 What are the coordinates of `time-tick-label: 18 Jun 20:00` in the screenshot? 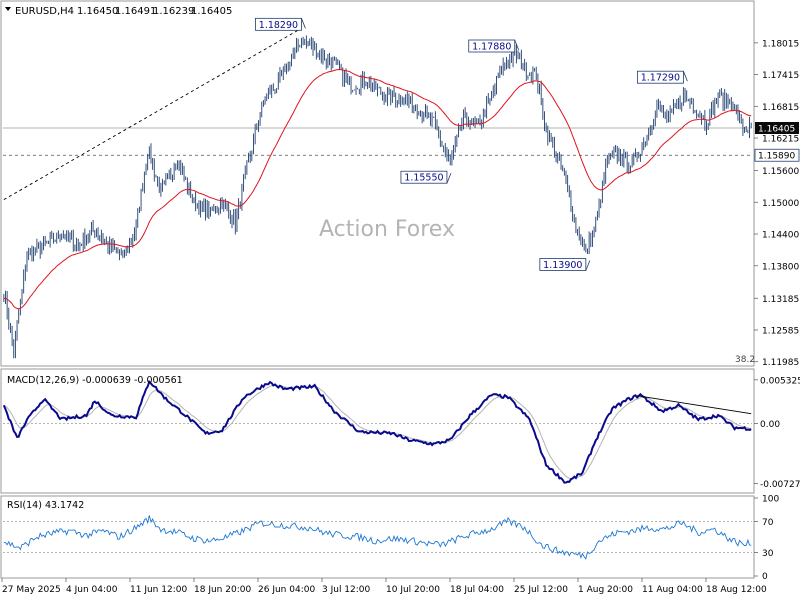 It's located at (222, 590).